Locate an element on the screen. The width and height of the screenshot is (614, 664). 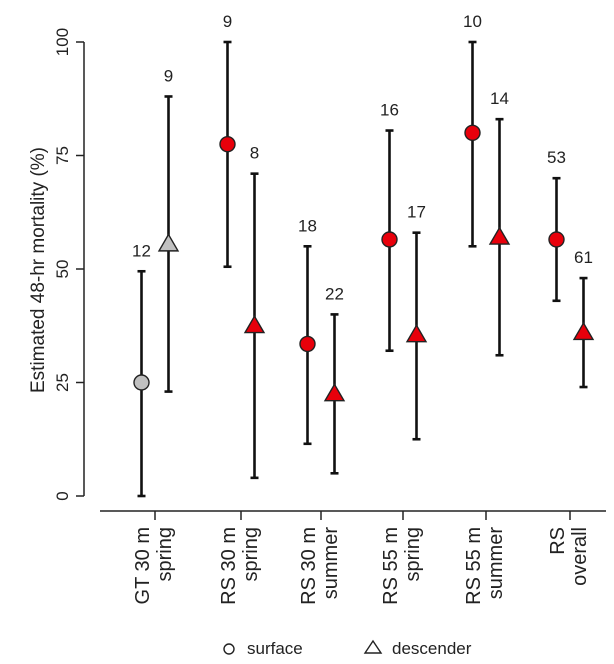
y-tick-label: 50 is located at coordinates (62, 269).